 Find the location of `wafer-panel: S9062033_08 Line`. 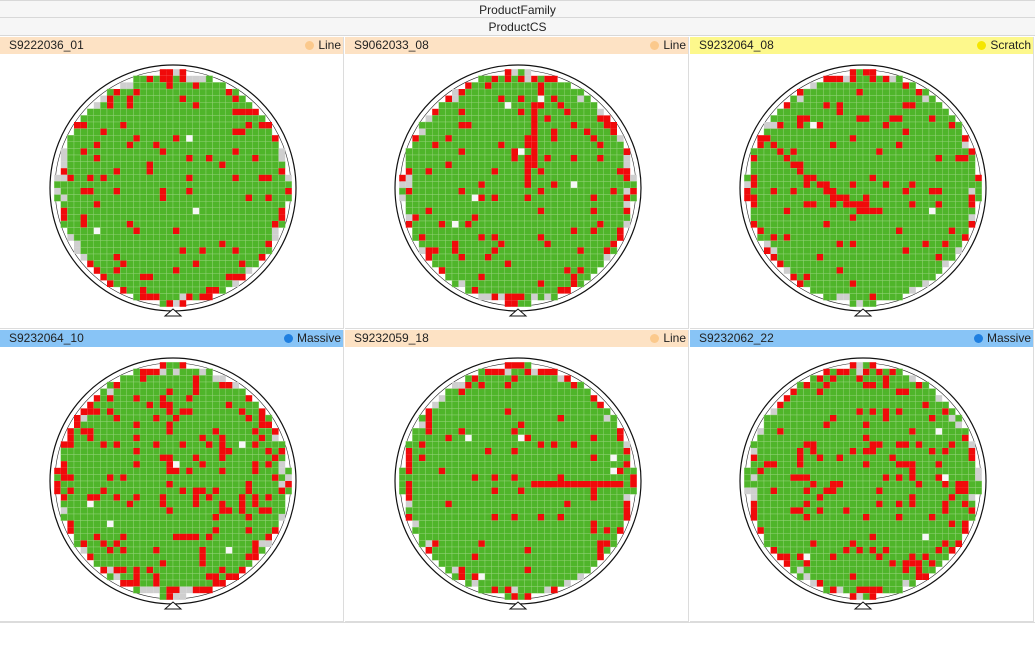

wafer-panel: S9062033_08 Line is located at coordinates (517, 183).